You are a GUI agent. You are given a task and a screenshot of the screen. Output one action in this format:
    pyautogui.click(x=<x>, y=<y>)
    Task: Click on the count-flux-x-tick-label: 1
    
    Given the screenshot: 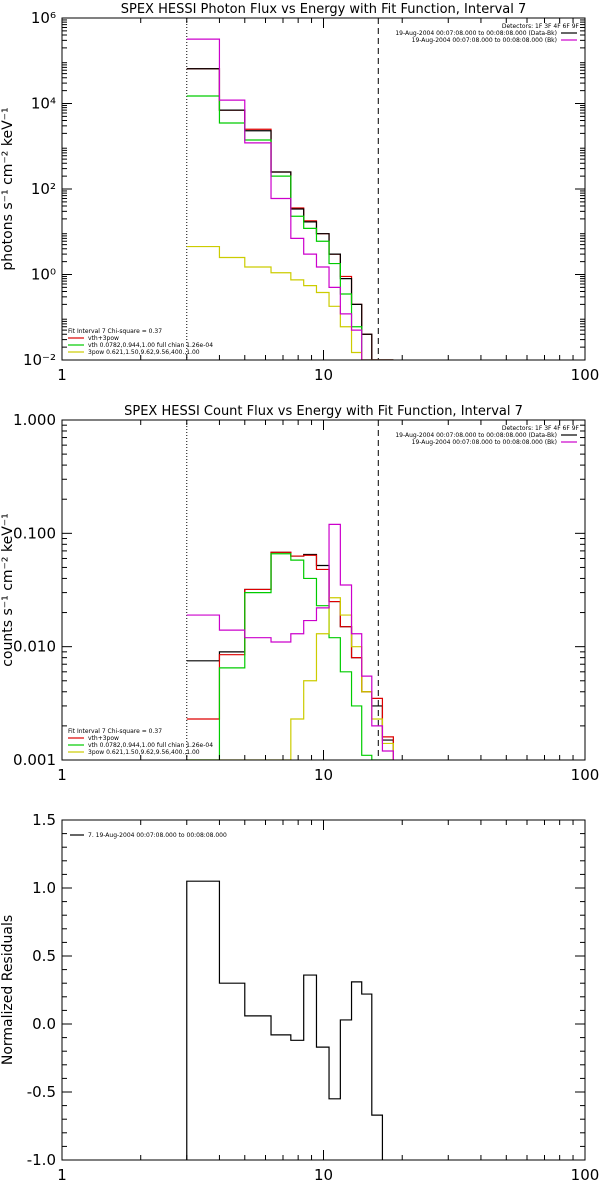 What is the action you would take?
    pyautogui.click(x=62, y=775)
    